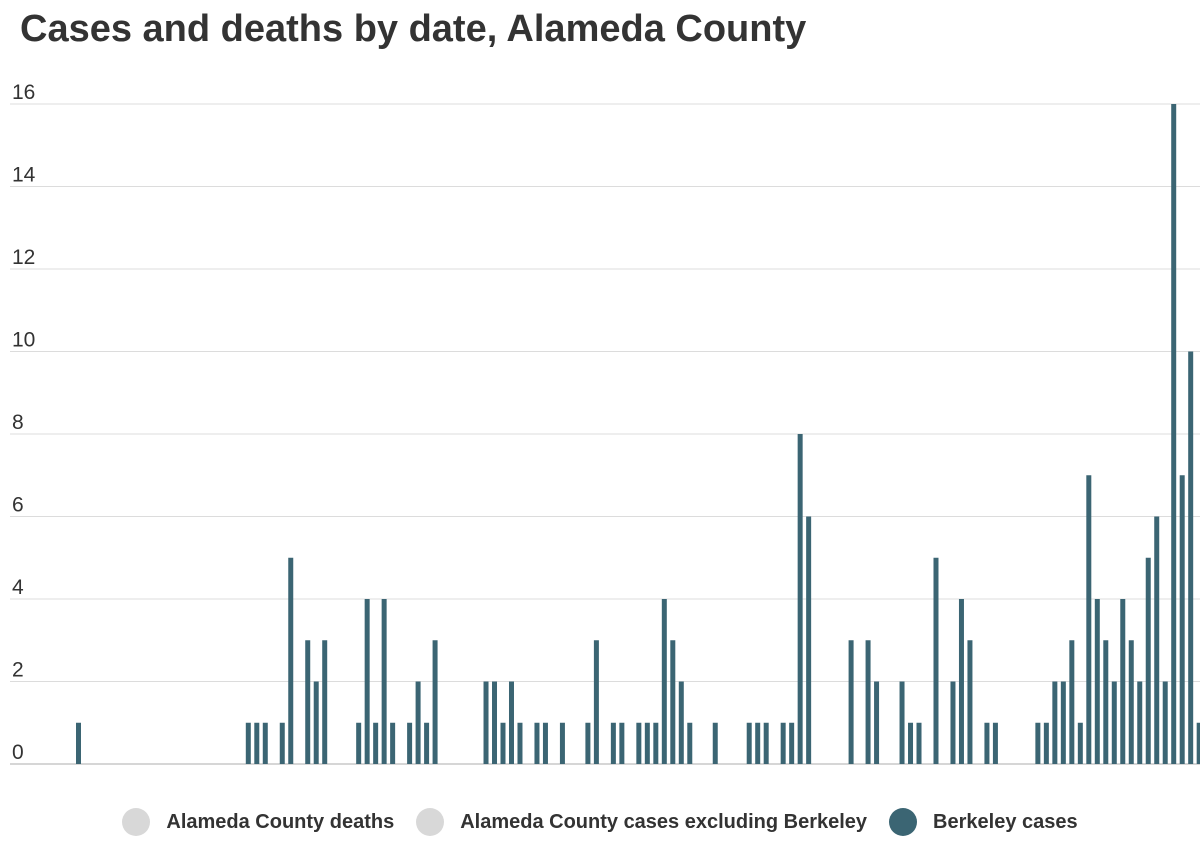 This screenshot has height=852, width=1200. Describe the element at coordinates (280, 821) in the screenshot. I see `legend-label-deaths: Alameda County deaths` at that location.